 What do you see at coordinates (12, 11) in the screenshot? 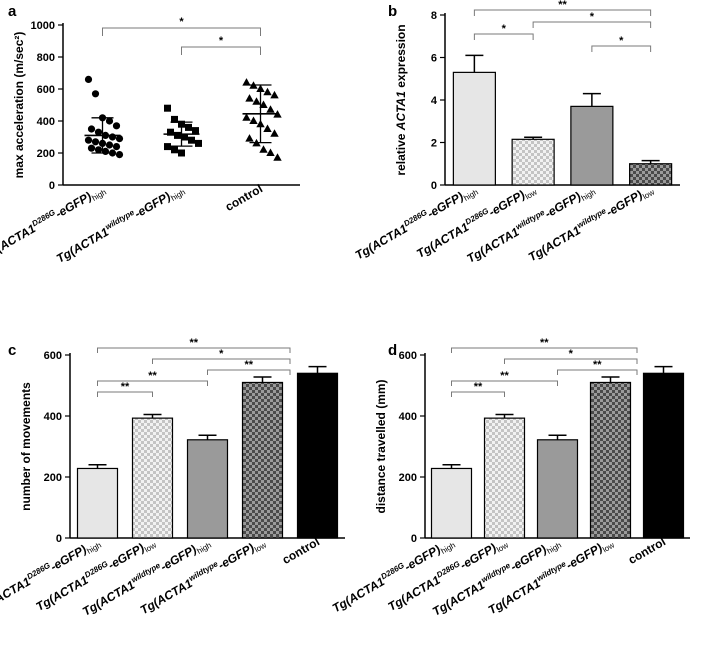
I see `panel-letter: a` at bounding box center [12, 11].